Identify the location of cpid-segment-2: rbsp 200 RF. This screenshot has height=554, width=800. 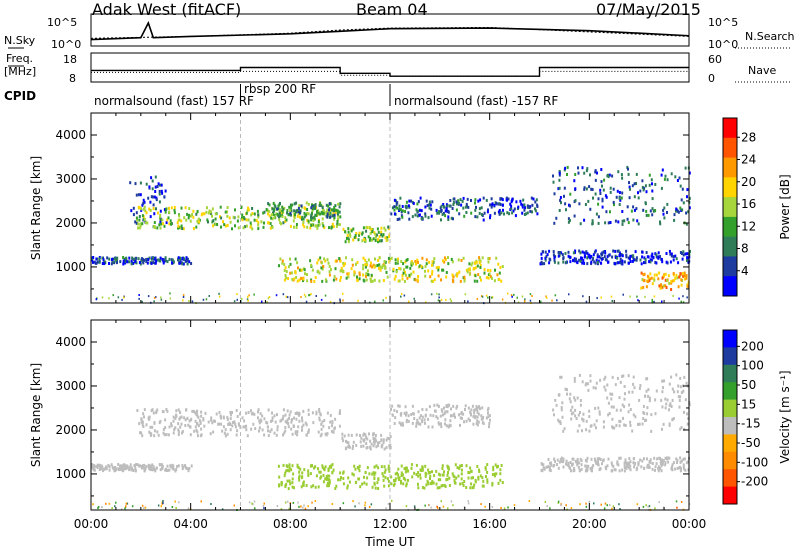
(280, 89).